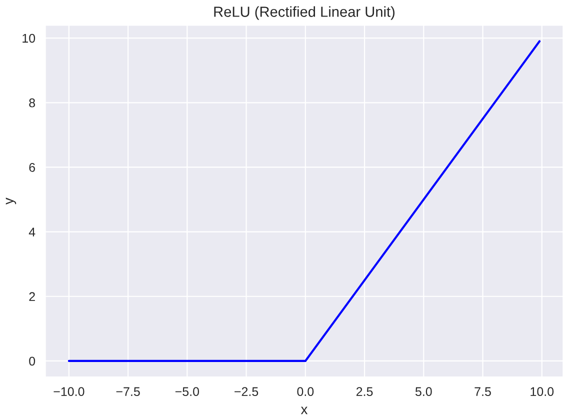 This screenshot has width=566, height=419. I want to click on y-tick-label: 0, so click(32, 361).